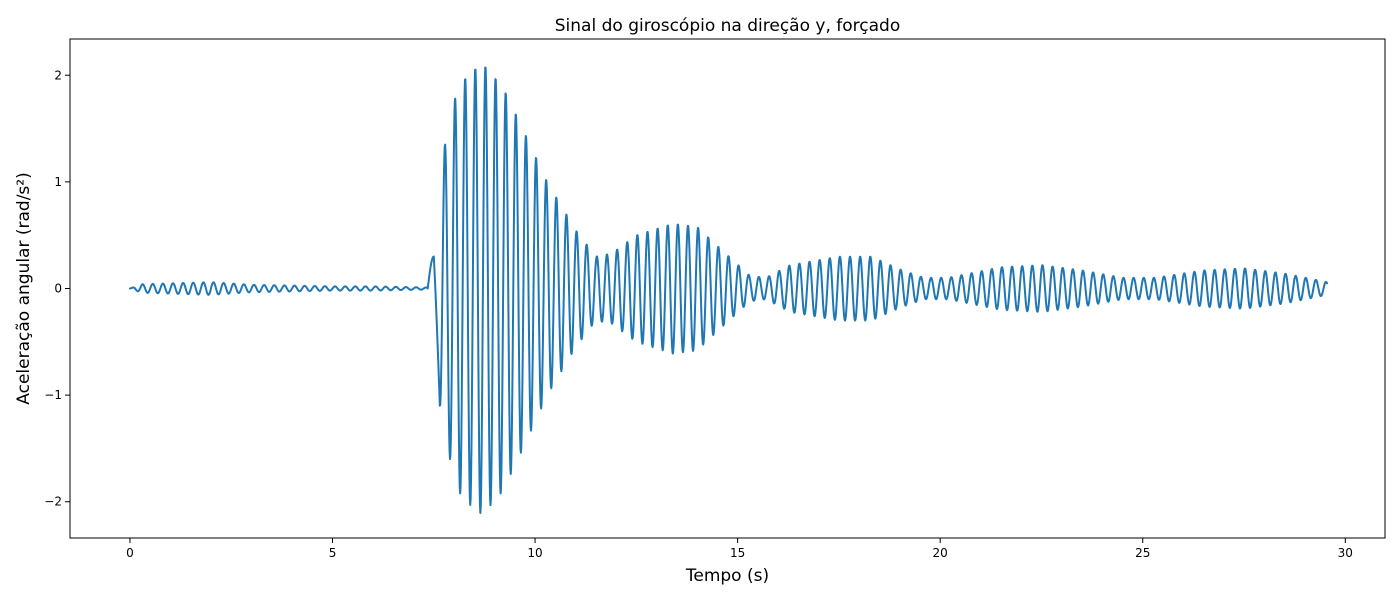 The image size is (1400, 600). Describe the element at coordinates (53, 502) in the screenshot. I see `y-tick-label: −2` at that location.